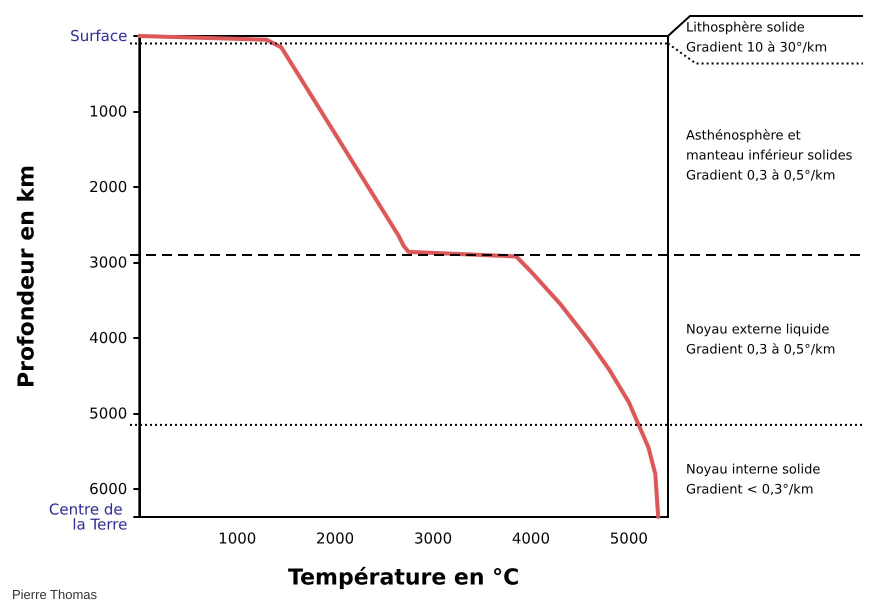  I want to click on y-tick-label: 6000, so click(108, 489).